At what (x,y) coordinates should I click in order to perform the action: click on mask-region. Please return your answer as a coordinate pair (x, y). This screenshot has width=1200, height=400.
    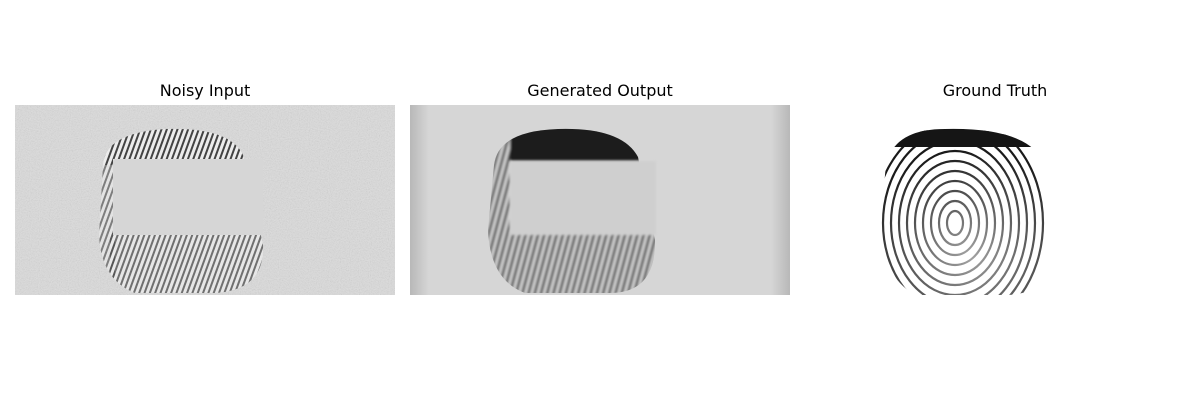
    Looking at the image, I should click on (188, 197).